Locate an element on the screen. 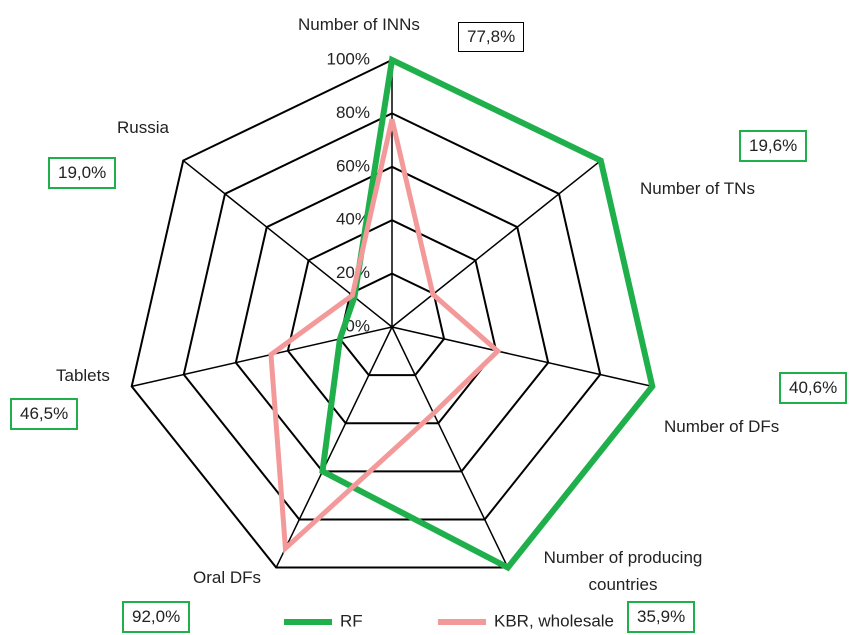 The height and width of the screenshot is (635, 854). value-label: 19,6% is located at coordinates (773, 146).